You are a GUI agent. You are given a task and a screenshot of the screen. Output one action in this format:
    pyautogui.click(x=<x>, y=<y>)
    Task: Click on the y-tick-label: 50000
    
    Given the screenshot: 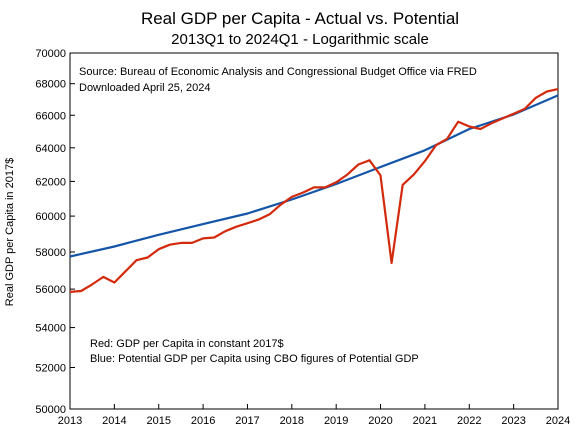 What is the action you would take?
    pyautogui.click(x=50, y=410)
    